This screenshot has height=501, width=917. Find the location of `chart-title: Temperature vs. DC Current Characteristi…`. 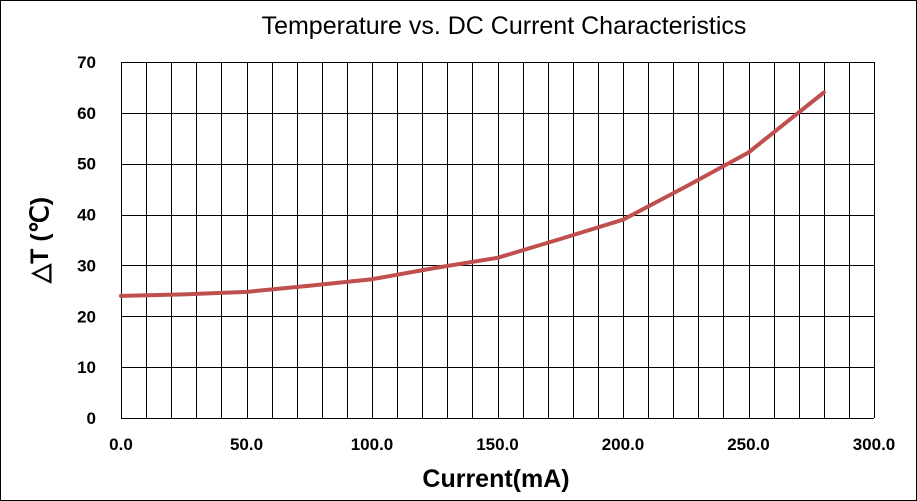

chart-title: Temperature vs. DC Current Characteristi… is located at coordinates (504, 26).